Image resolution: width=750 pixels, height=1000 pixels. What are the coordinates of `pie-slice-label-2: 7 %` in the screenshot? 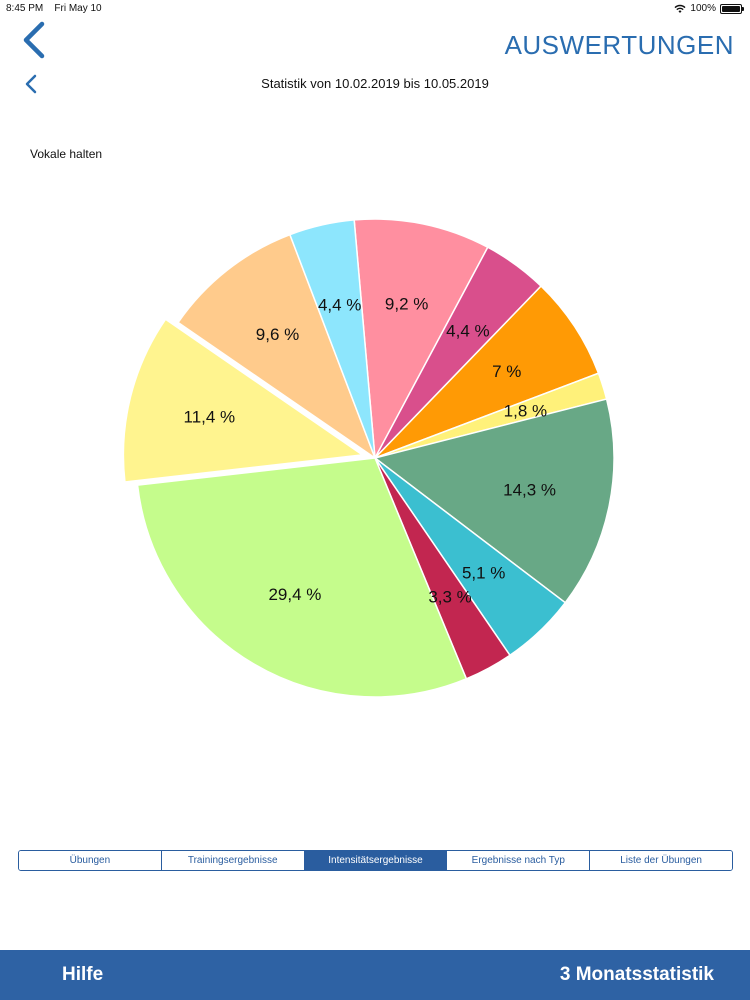 It's located at (506, 371).